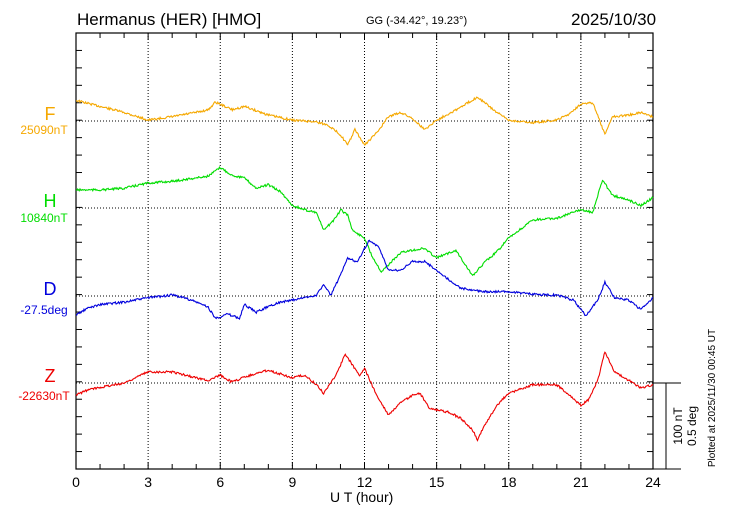 This screenshot has height=520, width=730. What do you see at coordinates (437, 482) in the screenshot?
I see `x-tick-label: 15` at bounding box center [437, 482].